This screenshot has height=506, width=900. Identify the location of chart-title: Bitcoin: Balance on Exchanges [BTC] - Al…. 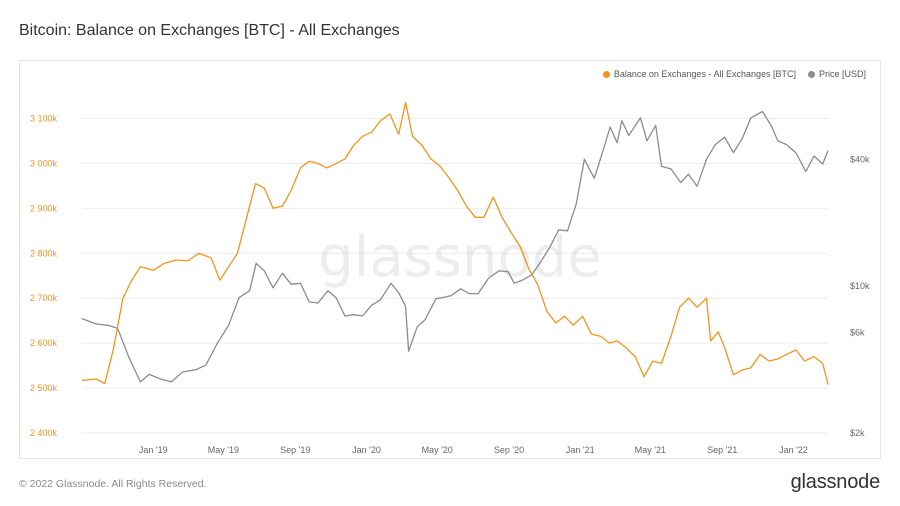
(209, 30).